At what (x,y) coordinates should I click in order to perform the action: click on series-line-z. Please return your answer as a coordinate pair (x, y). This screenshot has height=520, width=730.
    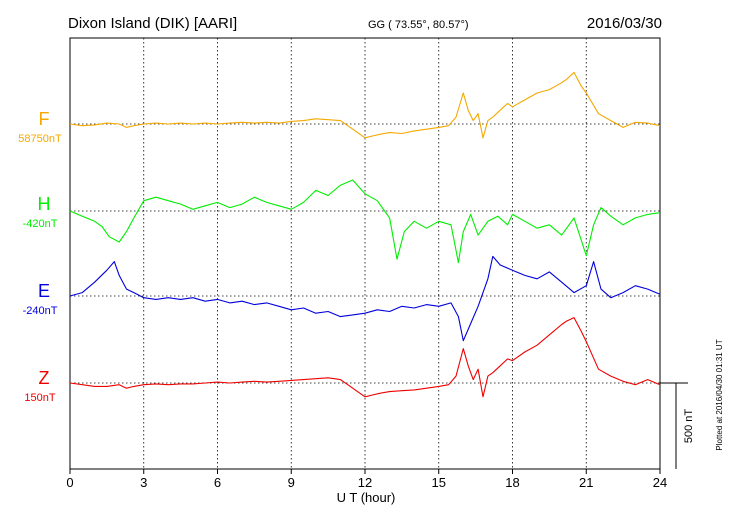
    Looking at the image, I should click on (365, 357).